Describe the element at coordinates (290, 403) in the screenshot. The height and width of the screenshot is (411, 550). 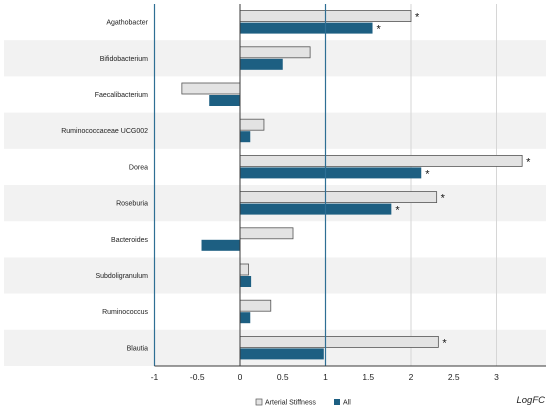
I see `legend-label-arterial-stiffness: Arterial Stiffness` at that location.